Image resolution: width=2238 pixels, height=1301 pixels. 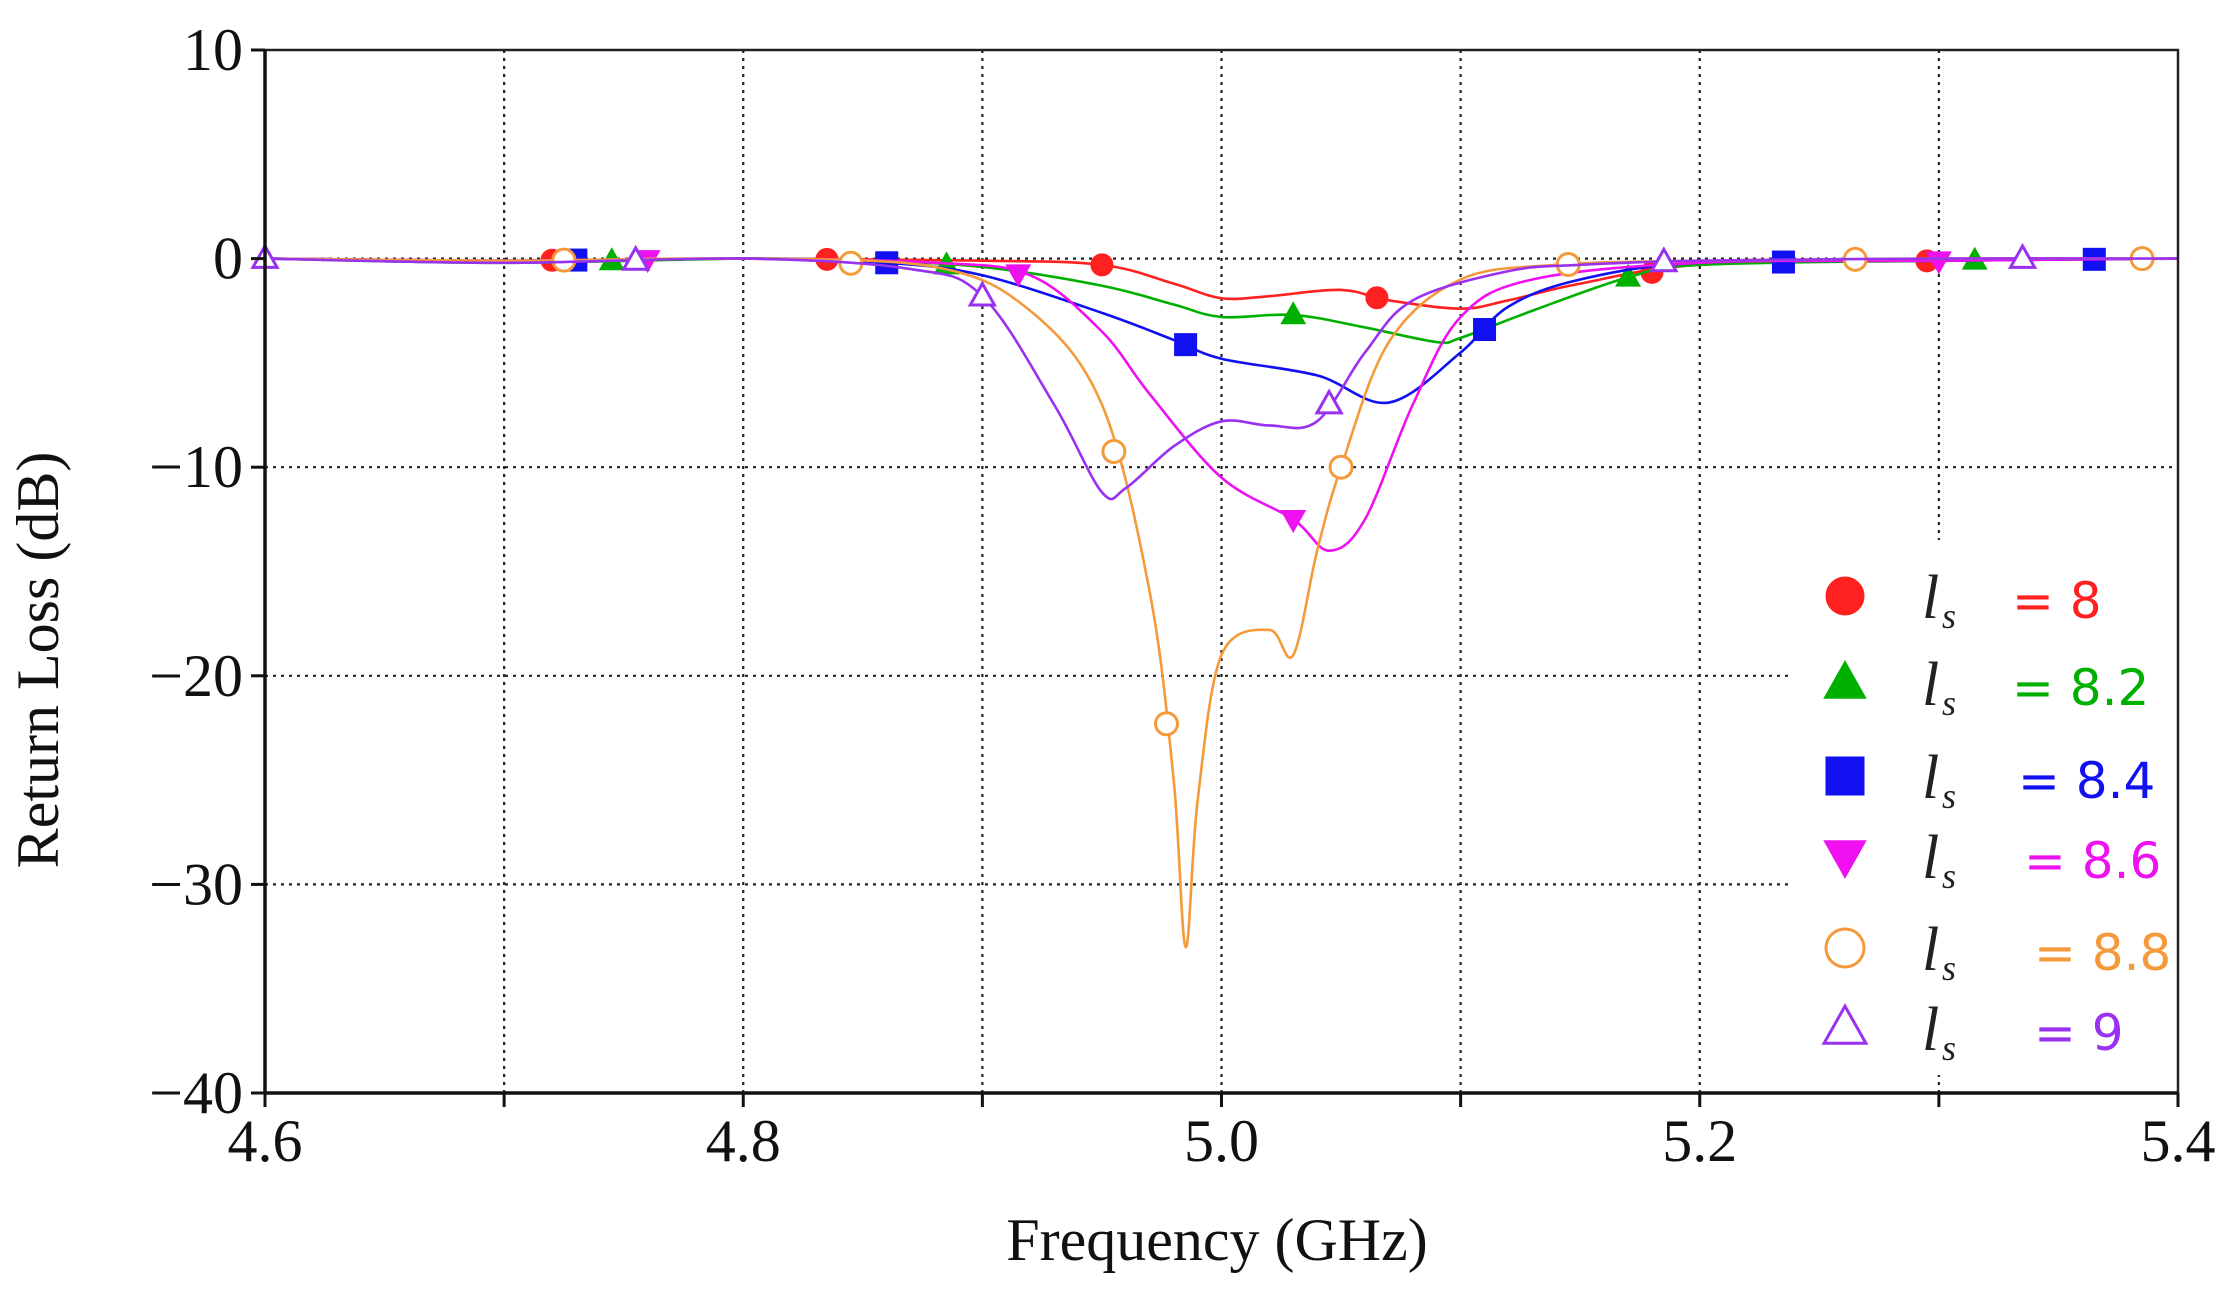 I want to click on y-tick-label: −10, so click(x=196, y=467).